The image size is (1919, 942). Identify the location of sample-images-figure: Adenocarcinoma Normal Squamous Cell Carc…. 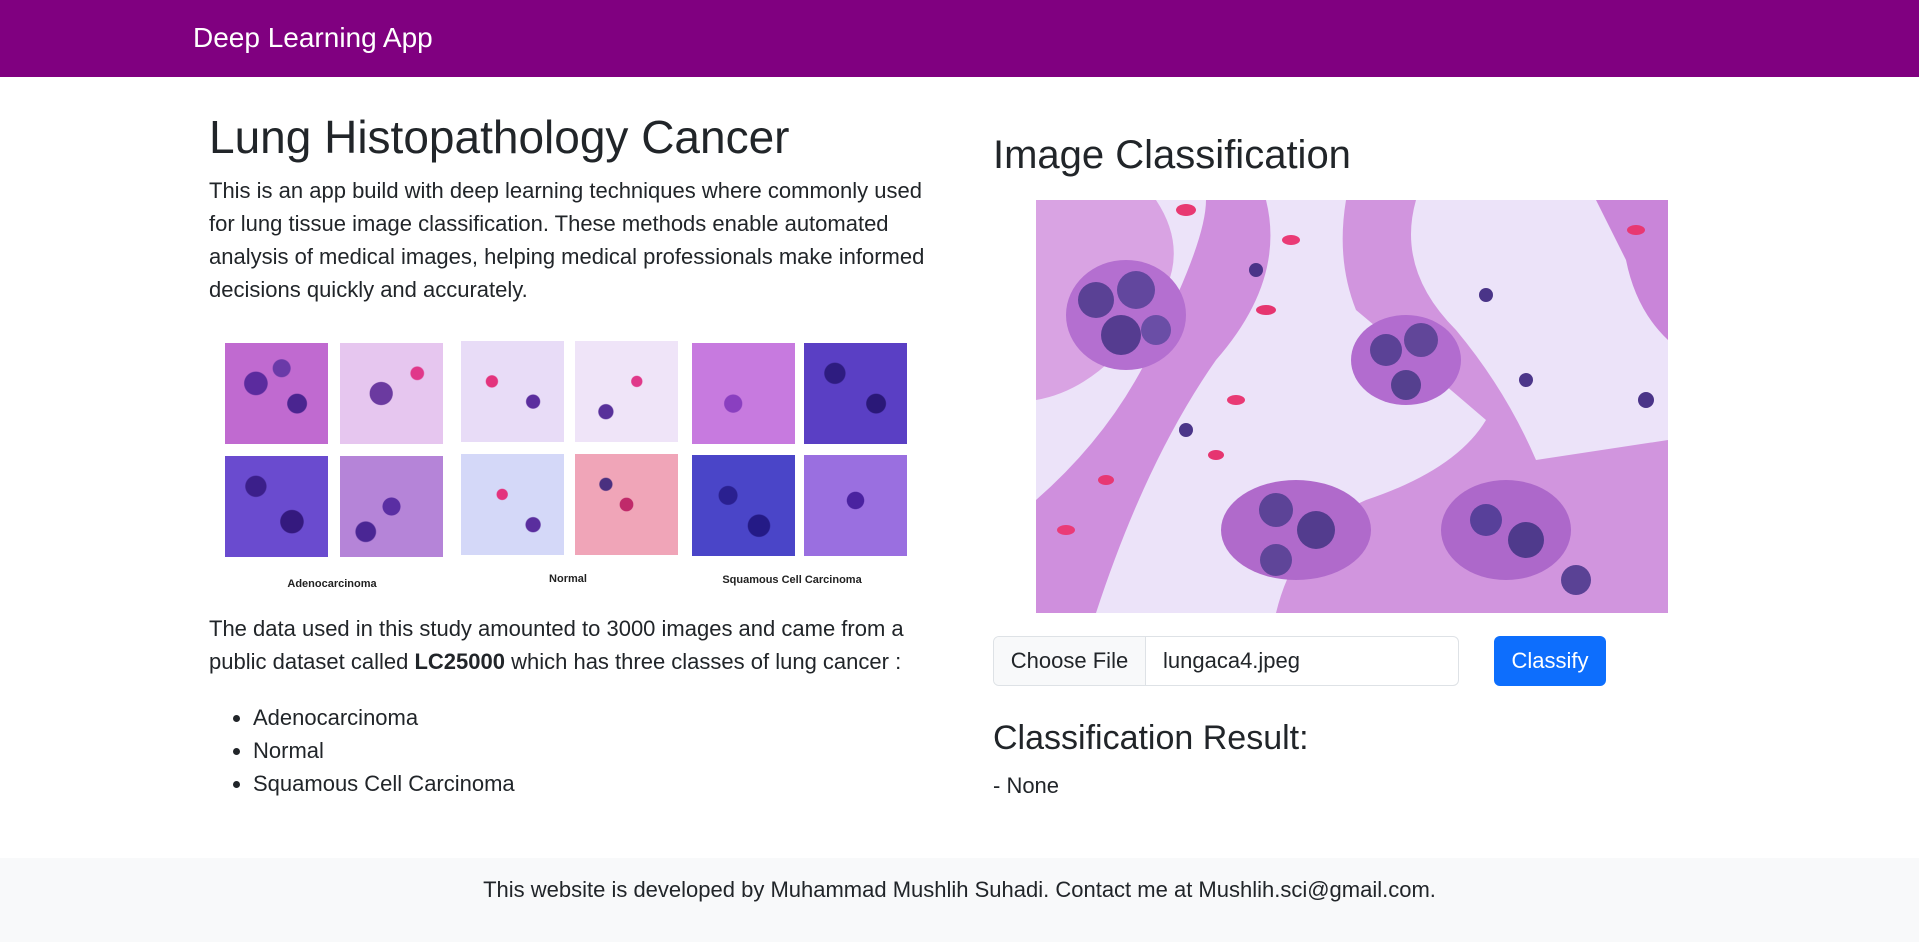
(564, 466).